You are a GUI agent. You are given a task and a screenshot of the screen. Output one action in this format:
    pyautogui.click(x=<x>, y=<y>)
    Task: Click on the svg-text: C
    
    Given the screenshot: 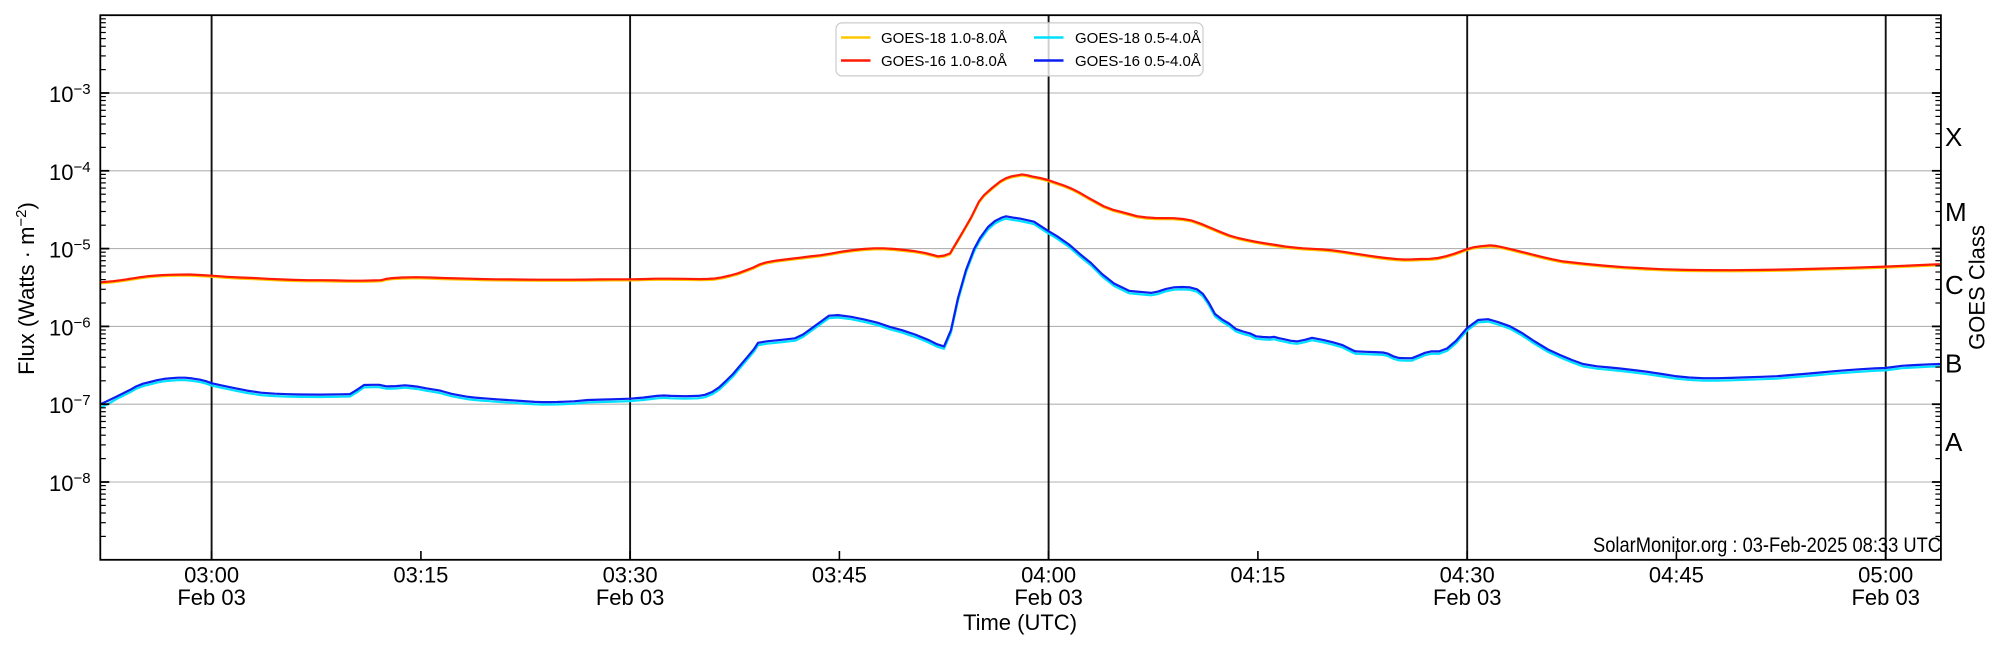 What is the action you would take?
    pyautogui.click(x=1954, y=285)
    